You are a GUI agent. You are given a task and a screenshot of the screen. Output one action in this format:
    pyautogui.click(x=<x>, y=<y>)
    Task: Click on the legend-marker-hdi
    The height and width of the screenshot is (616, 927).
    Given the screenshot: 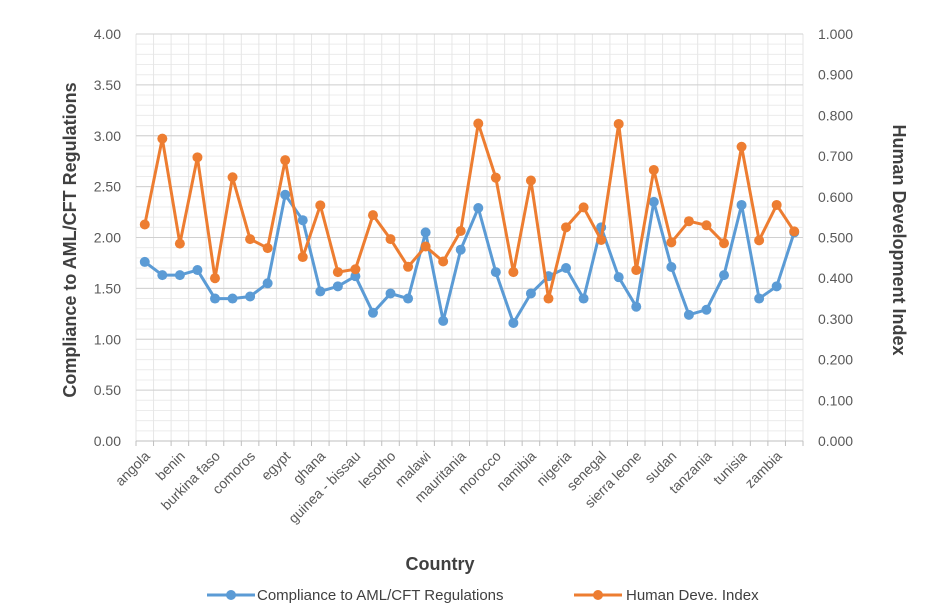 What is the action you would take?
    pyautogui.click(x=598, y=595)
    